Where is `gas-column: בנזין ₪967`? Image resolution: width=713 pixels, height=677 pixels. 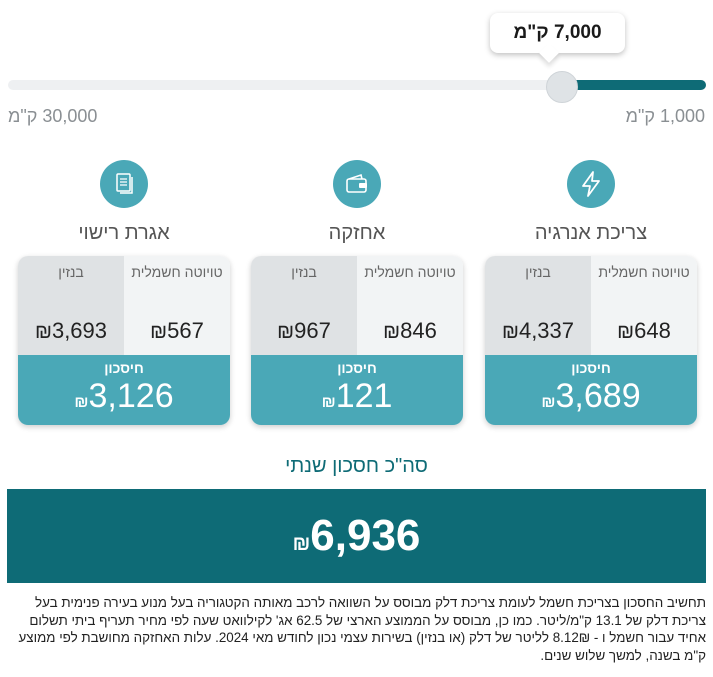
gas-column: בנזין ₪967 is located at coordinates (304, 305).